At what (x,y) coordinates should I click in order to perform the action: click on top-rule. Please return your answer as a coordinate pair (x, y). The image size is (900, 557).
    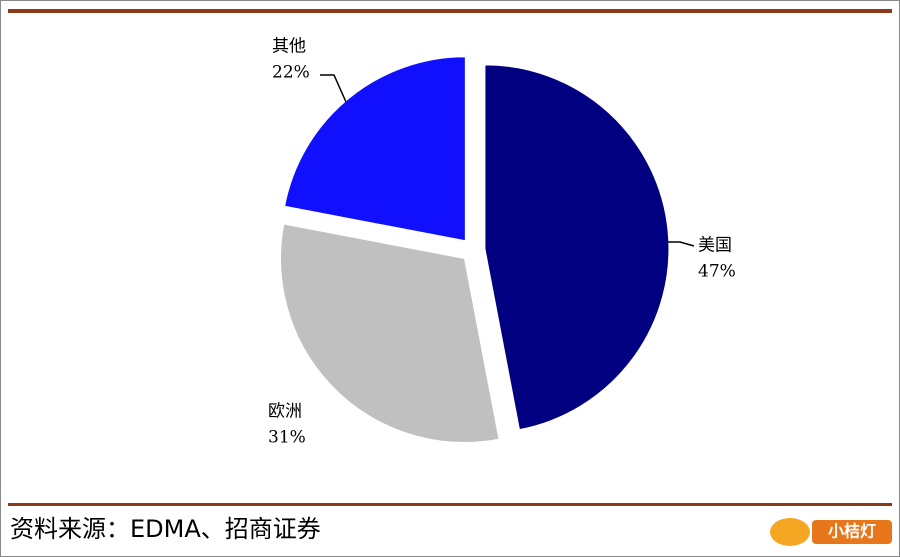
    Looking at the image, I should click on (450, 11).